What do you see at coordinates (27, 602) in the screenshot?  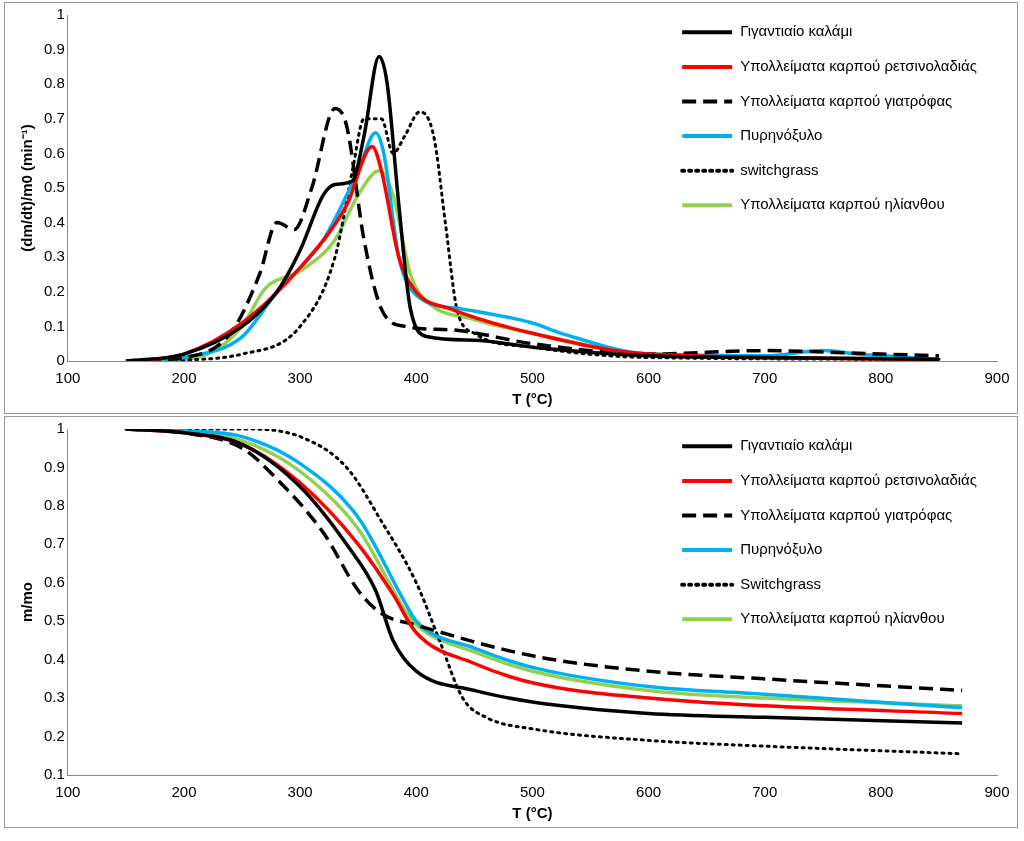 I see `y-axis-title: m/mo` at bounding box center [27, 602].